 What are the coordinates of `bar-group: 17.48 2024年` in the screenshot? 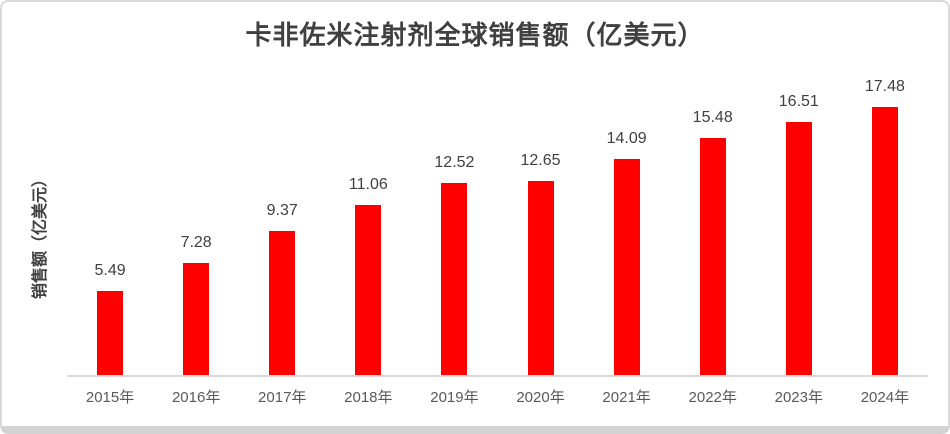 It's located at (885, 233).